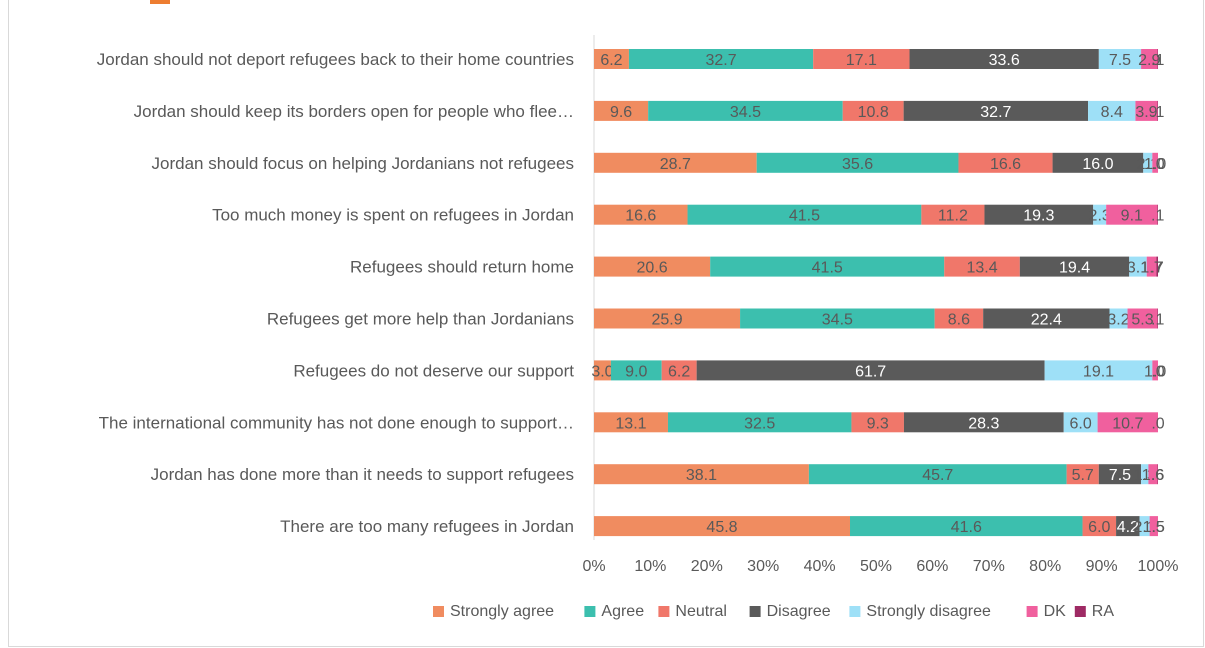 Image resolution: width=1205 pixels, height=648 pixels. Describe the element at coordinates (1118, 320) in the screenshot. I see `data-label: 3.2` at that location.